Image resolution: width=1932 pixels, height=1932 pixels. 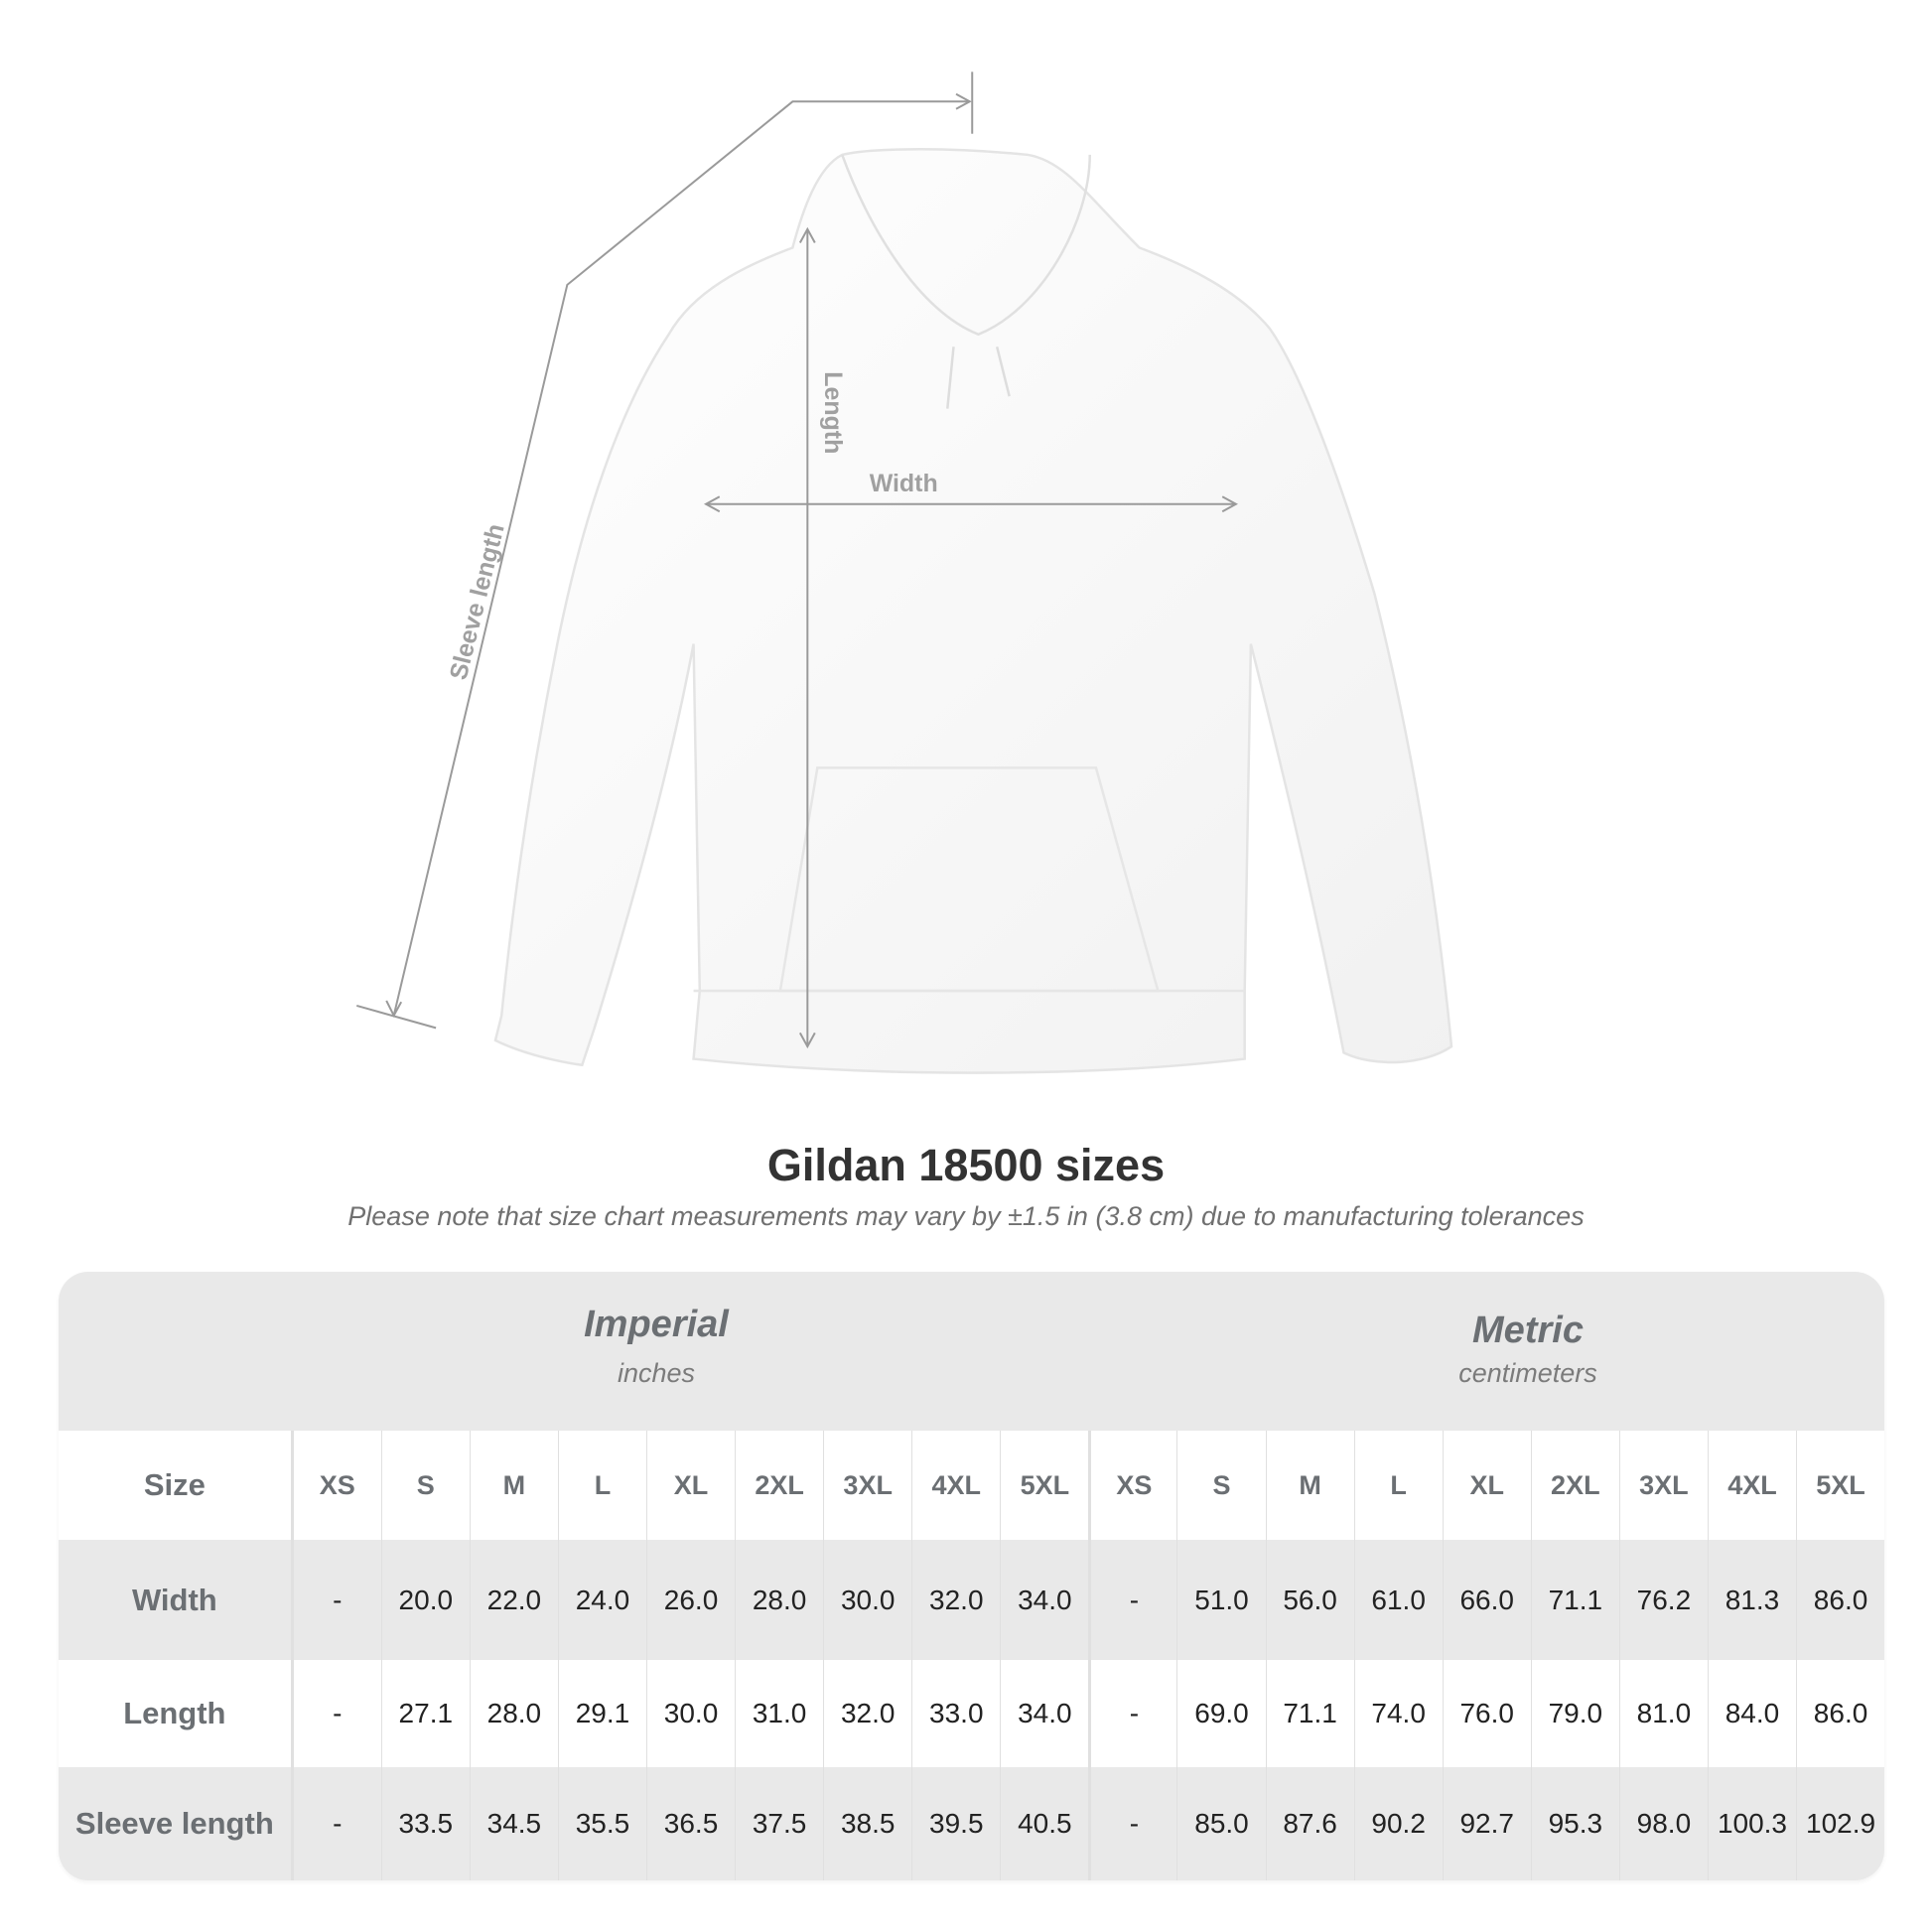 What do you see at coordinates (176, 1600) in the screenshot?
I see `row-label: Width` at bounding box center [176, 1600].